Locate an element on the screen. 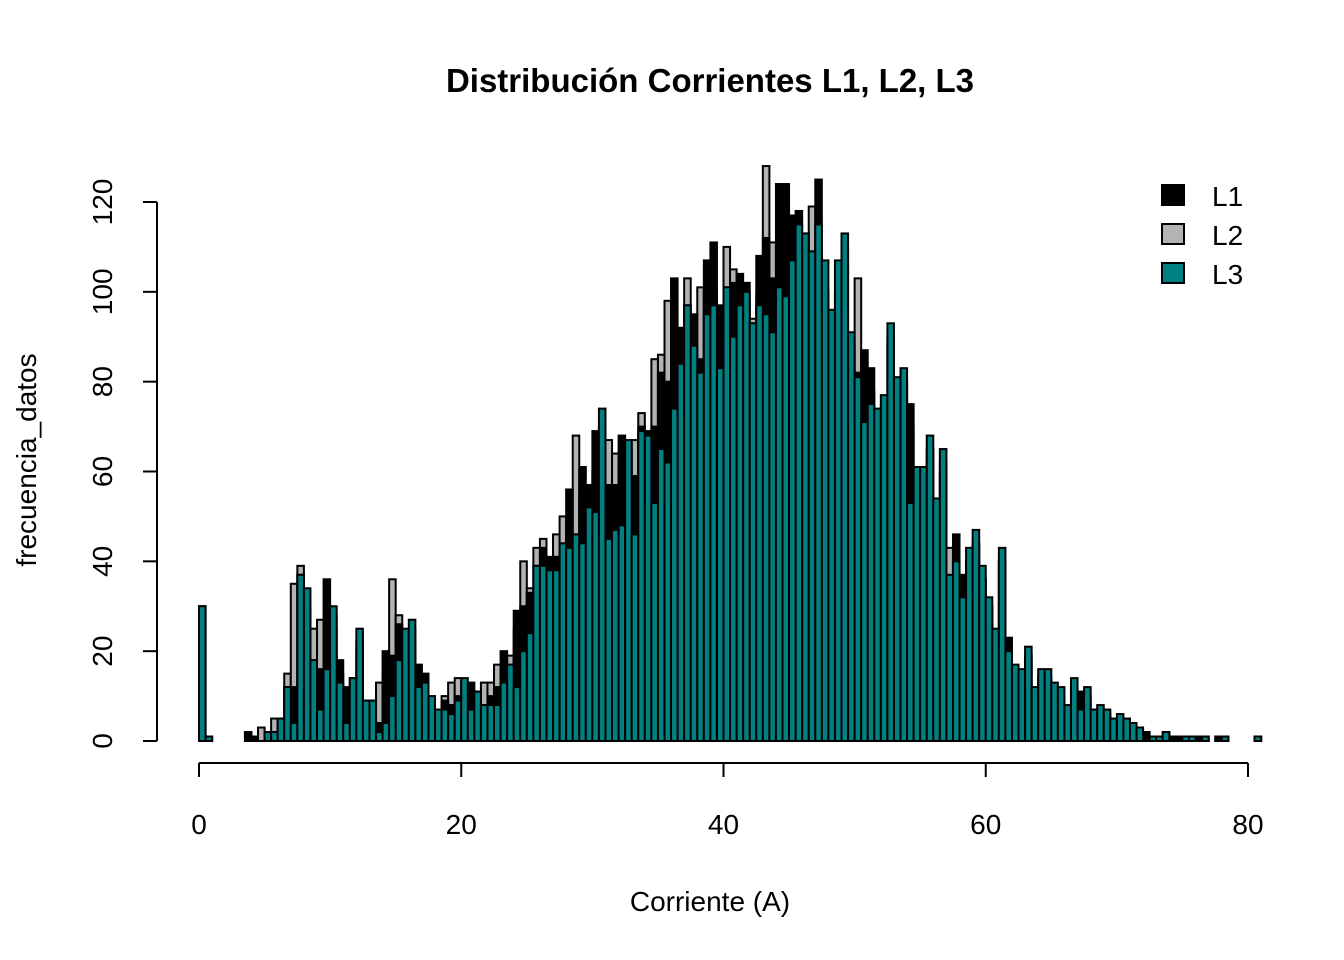 The image size is (1344, 960). legend-label-l1: L1 is located at coordinates (1227, 196).